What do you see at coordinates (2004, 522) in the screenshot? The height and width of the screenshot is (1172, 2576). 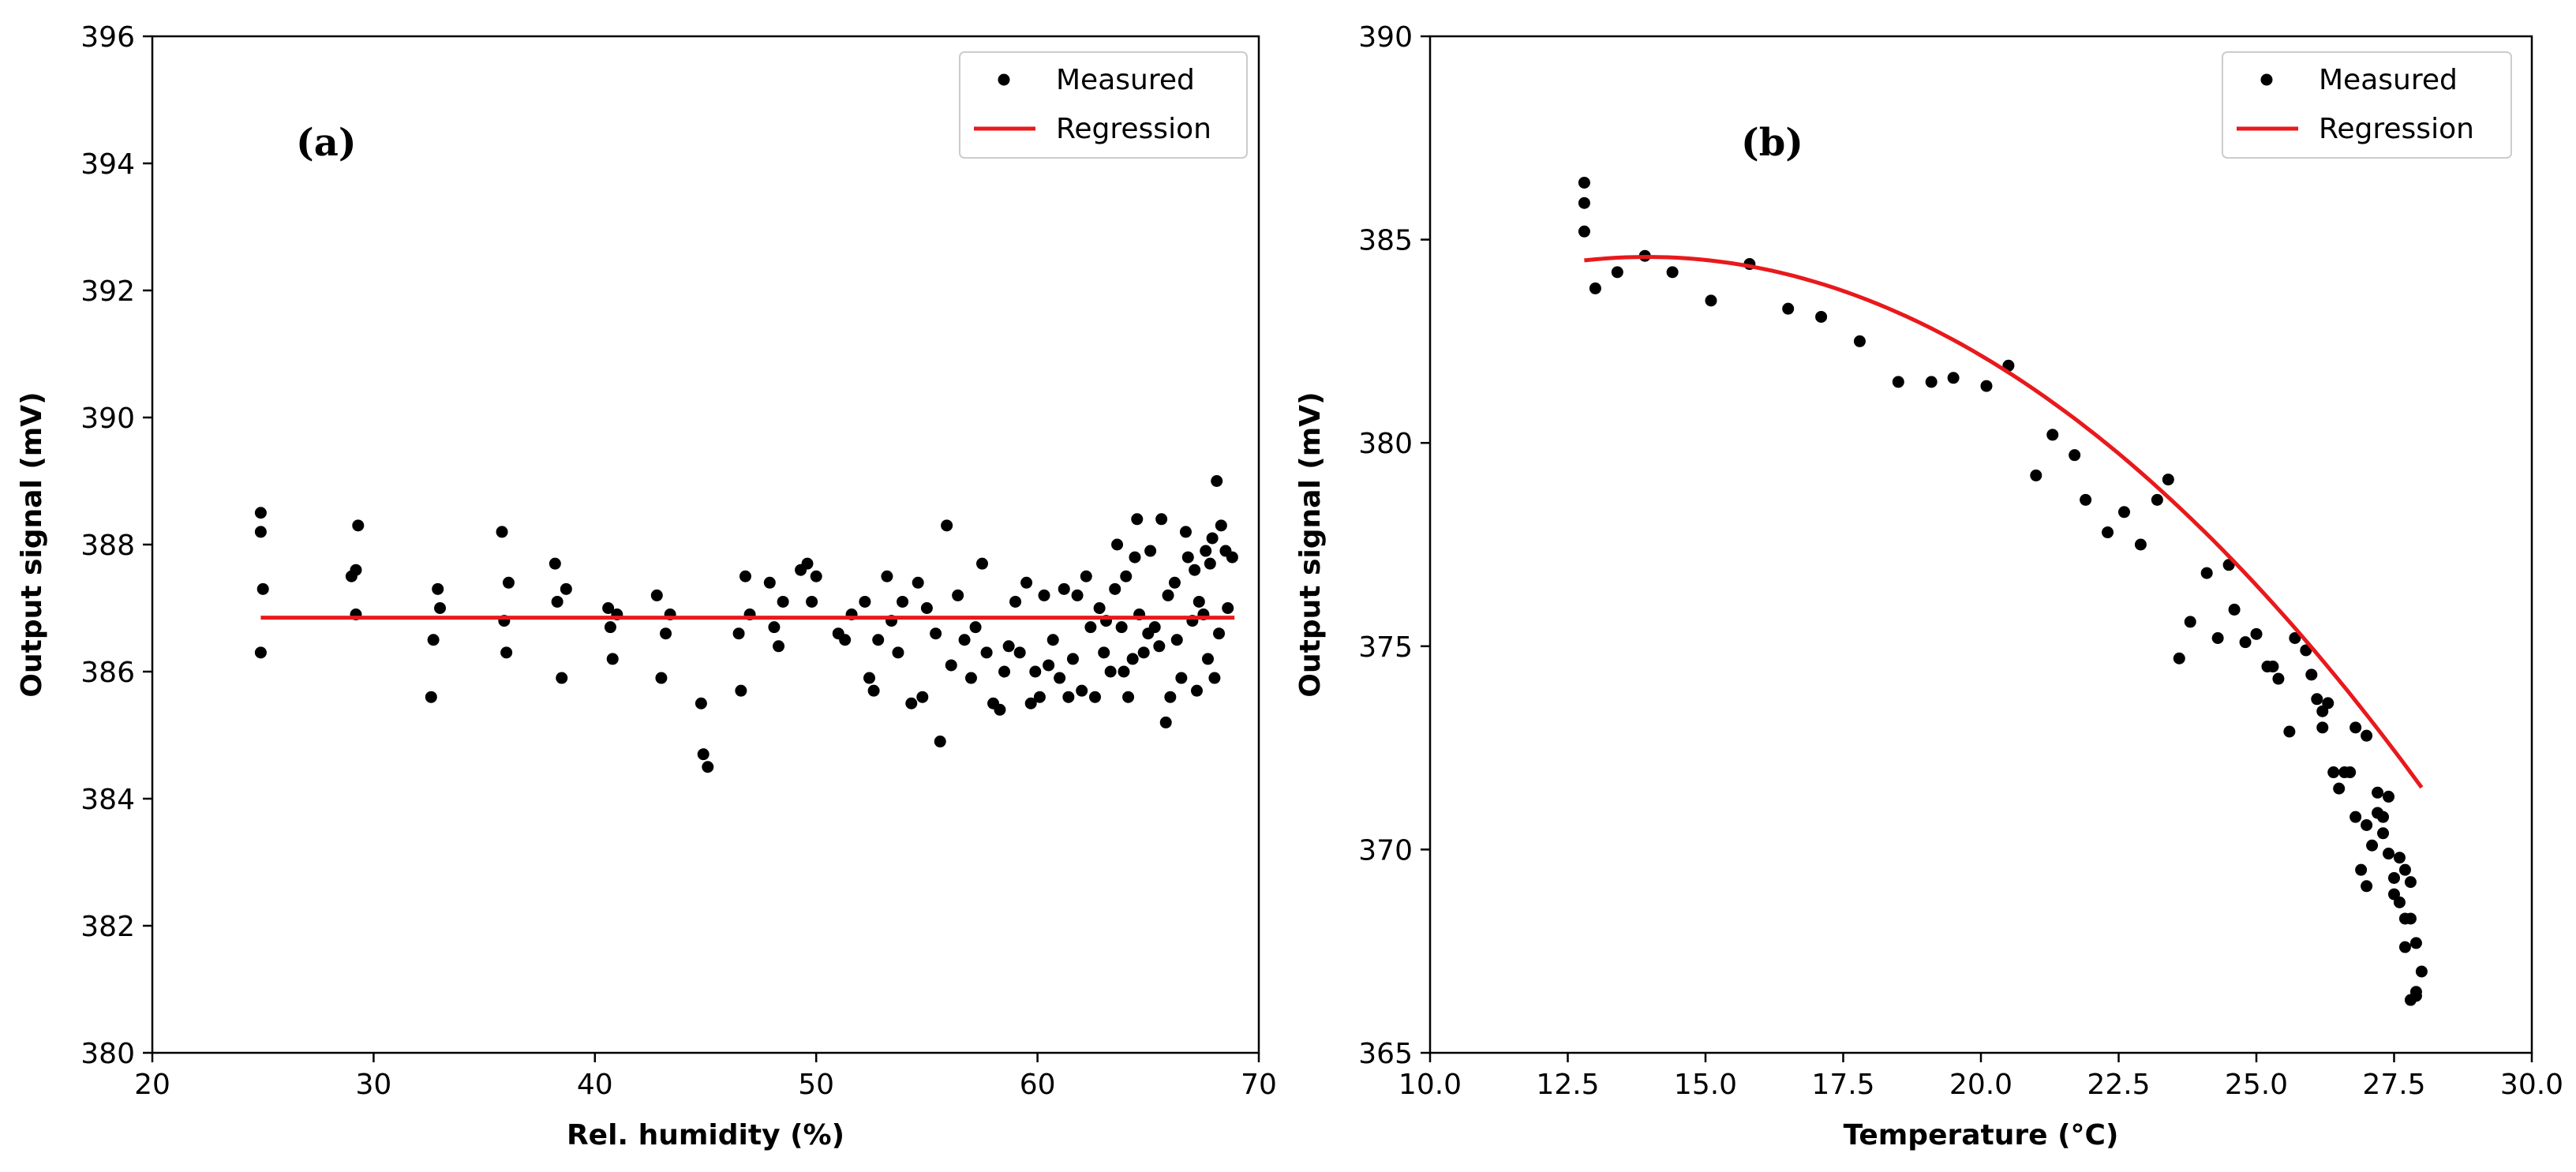 I see `panel-b-regression-line` at bounding box center [2004, 522].